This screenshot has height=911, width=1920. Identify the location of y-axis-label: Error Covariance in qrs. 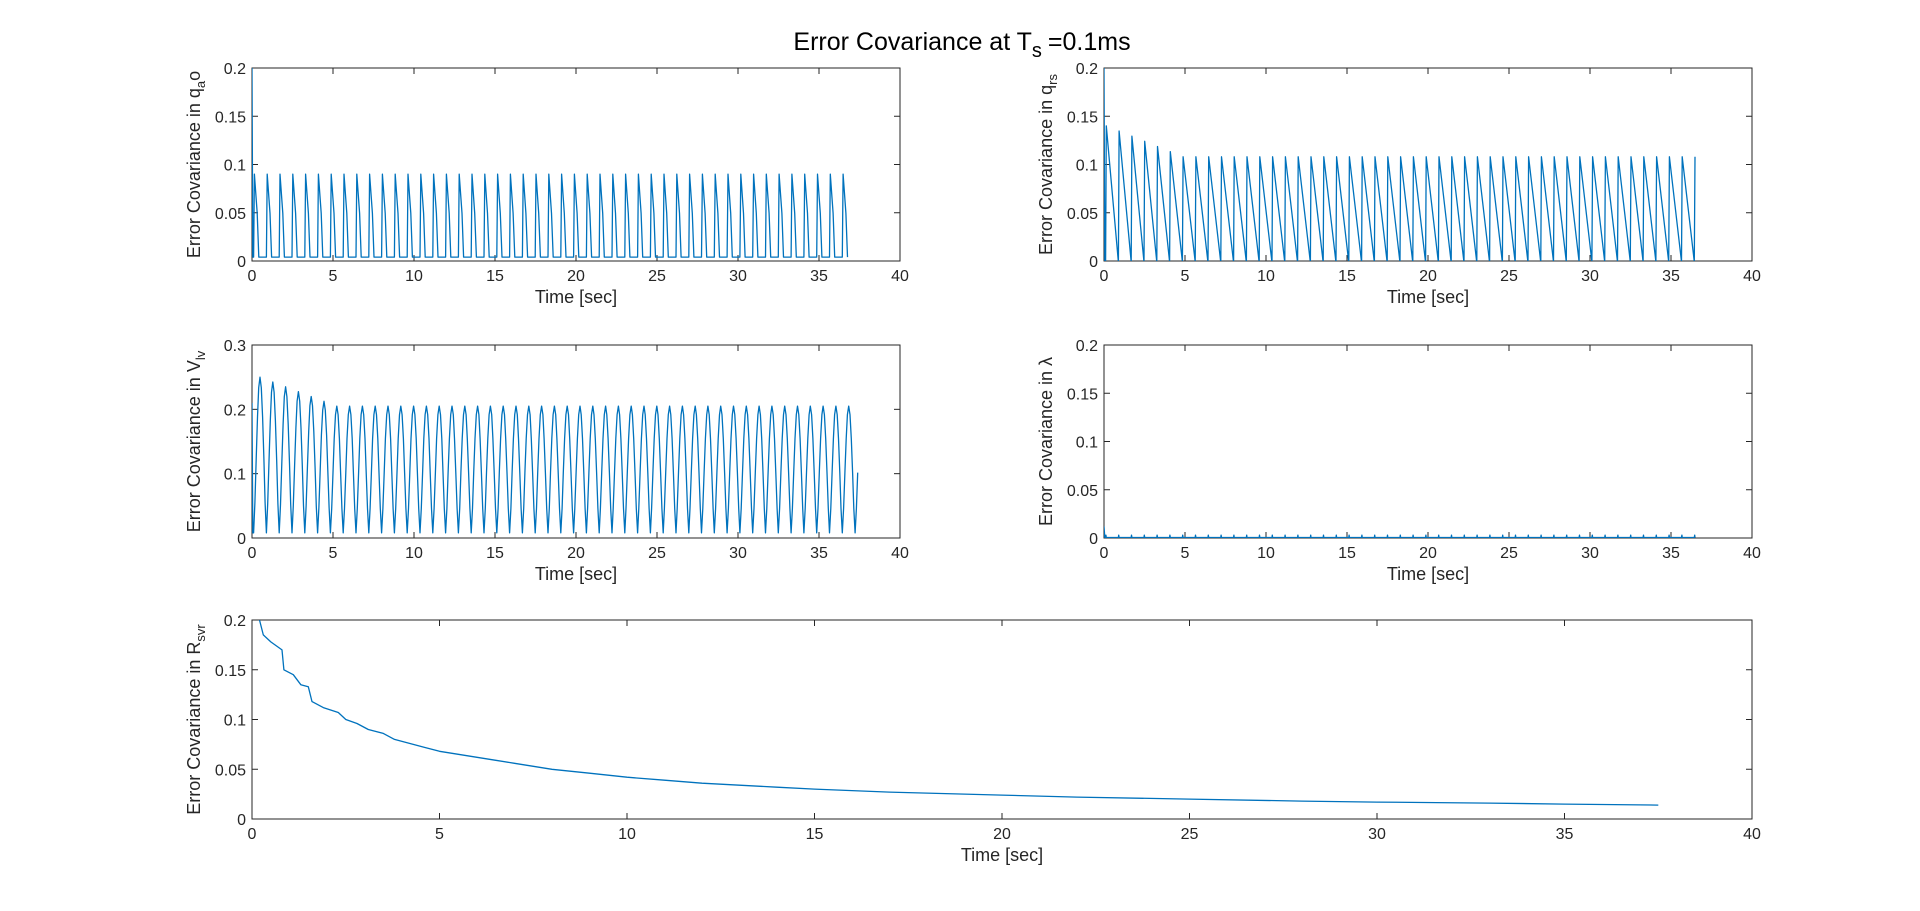
(1048, 164).